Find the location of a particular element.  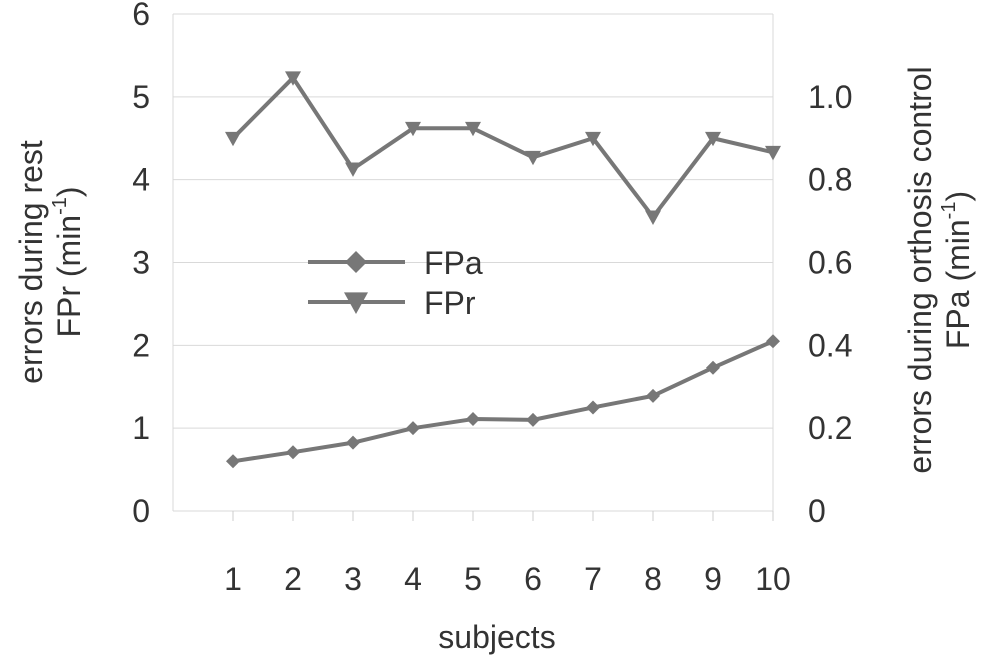

right-tick-label: 0 is located at coordinates (817, 511).